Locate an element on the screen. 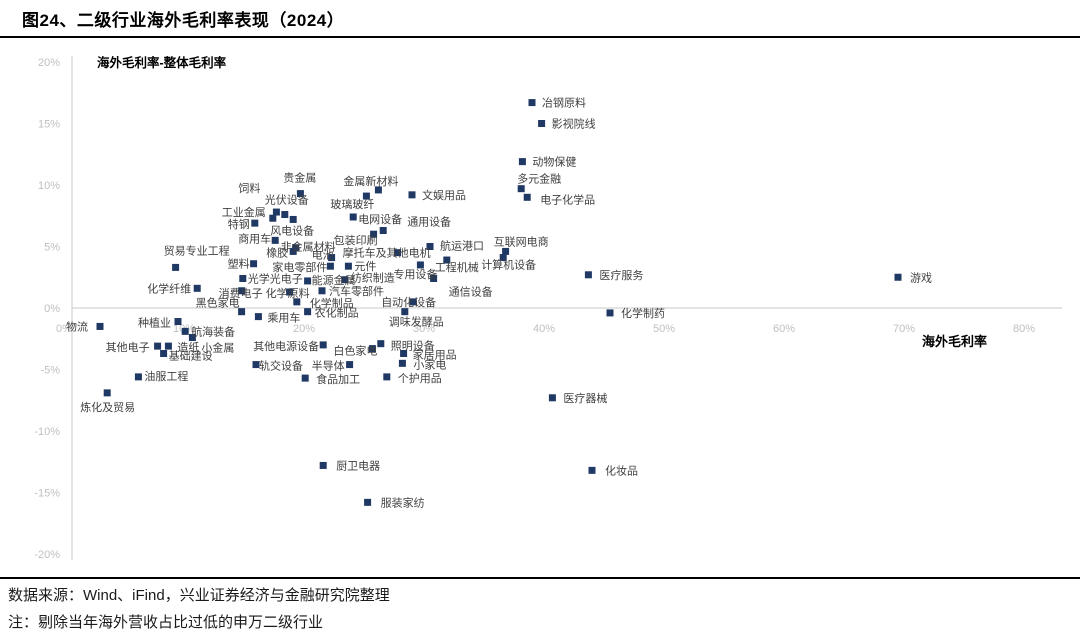  scatter-point-label: 玻璃玻纤 is located at coordinates (352, 204).